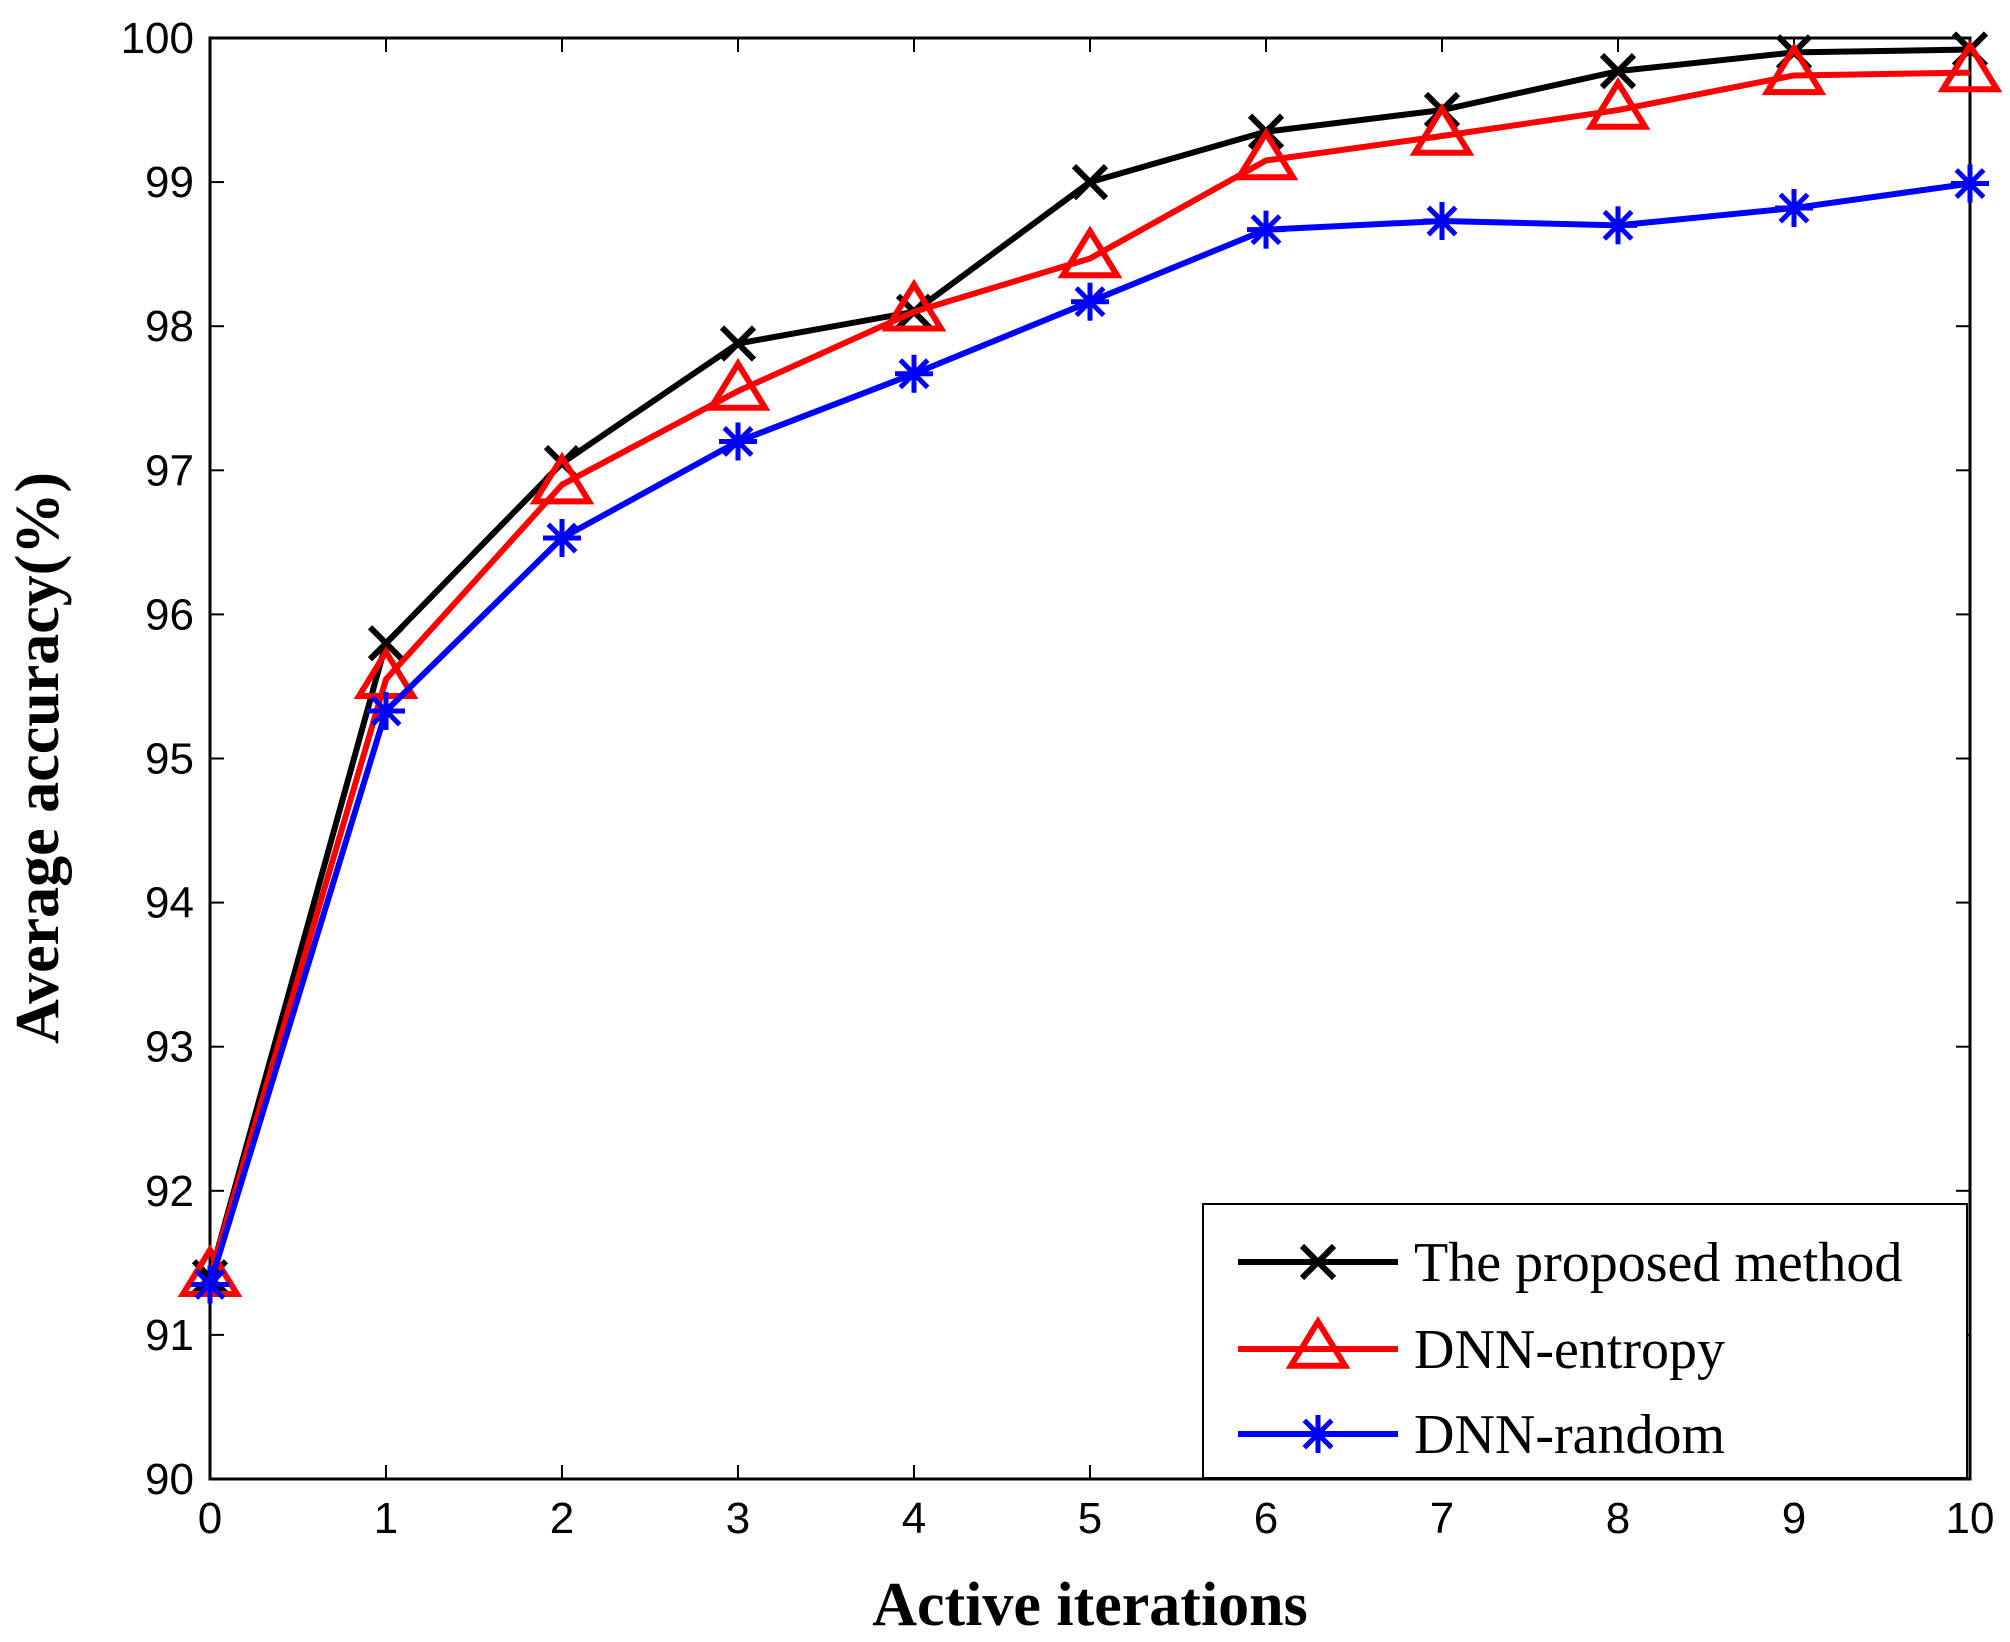 Image resolution: width=2010 pixels, height=1642 pixels. I want to click on legend-item: The proposed method, so click(1570, 1263).